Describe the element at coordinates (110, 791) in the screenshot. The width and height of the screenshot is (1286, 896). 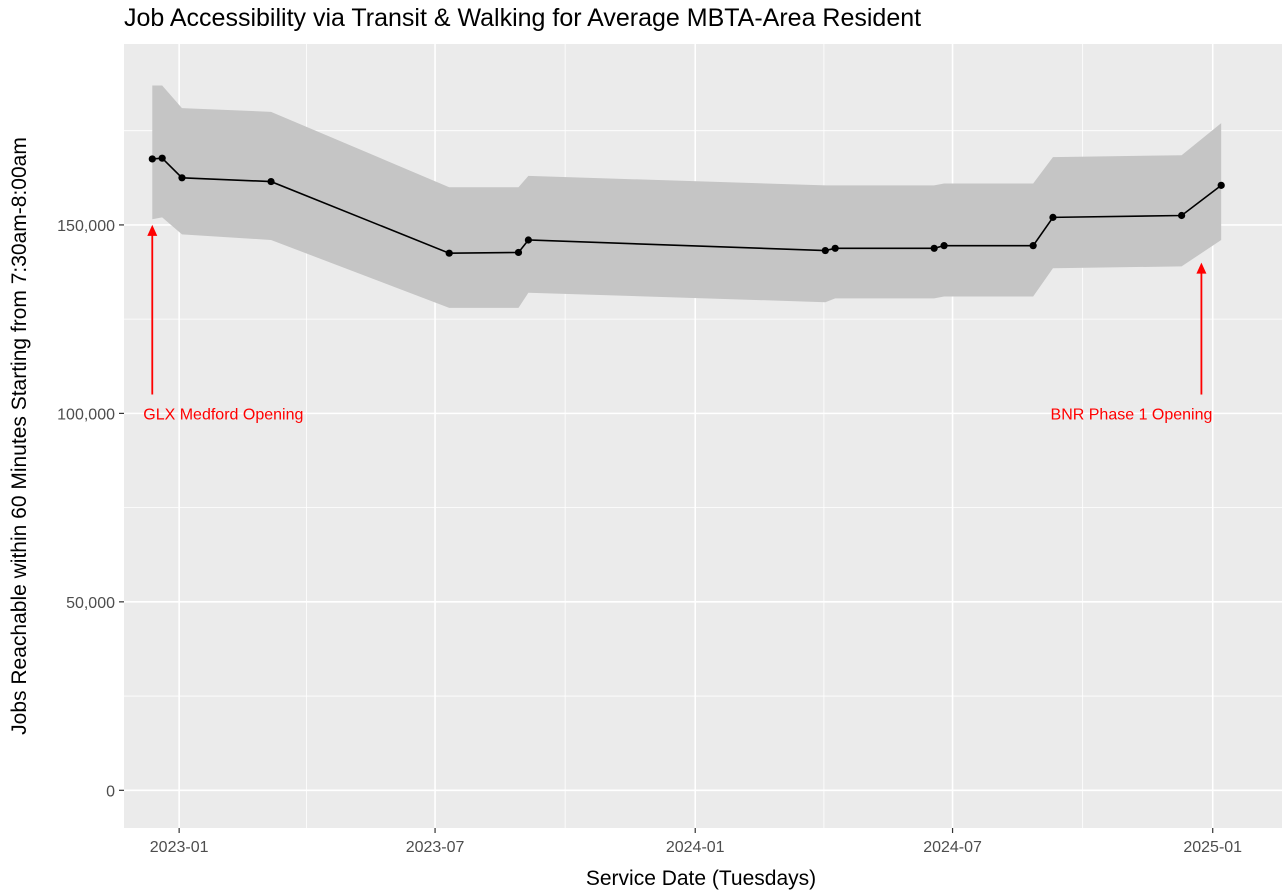
I see `y-tick-label: 0` at that location.